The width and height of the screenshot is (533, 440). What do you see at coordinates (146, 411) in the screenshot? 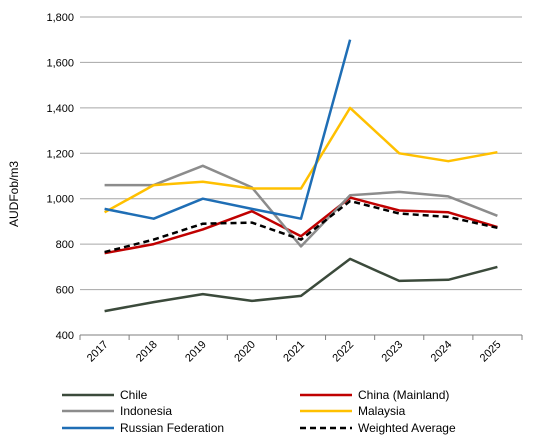
I see `legend-label: Indonesia` at bounding box center [146, 411].